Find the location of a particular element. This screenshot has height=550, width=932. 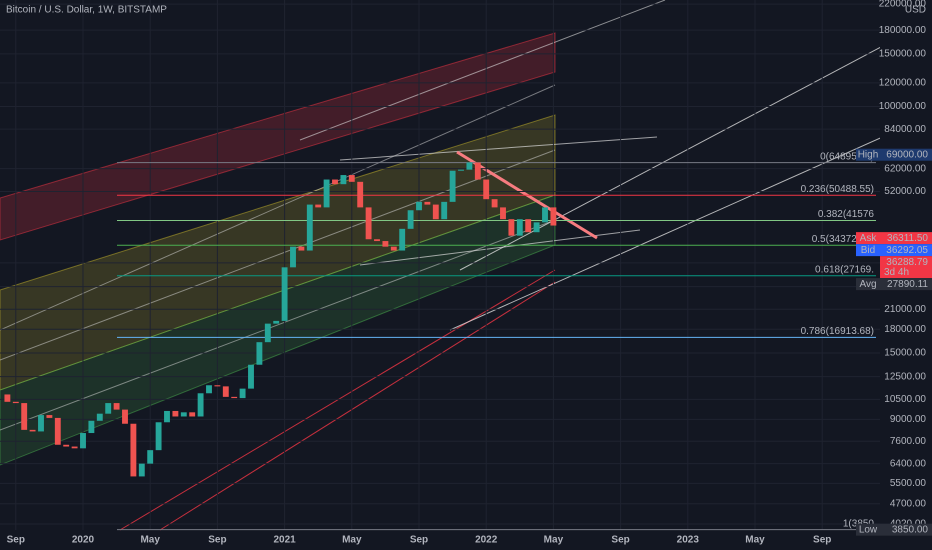

fib-label: 0.618(27169. is located at coordinates (844, 269).